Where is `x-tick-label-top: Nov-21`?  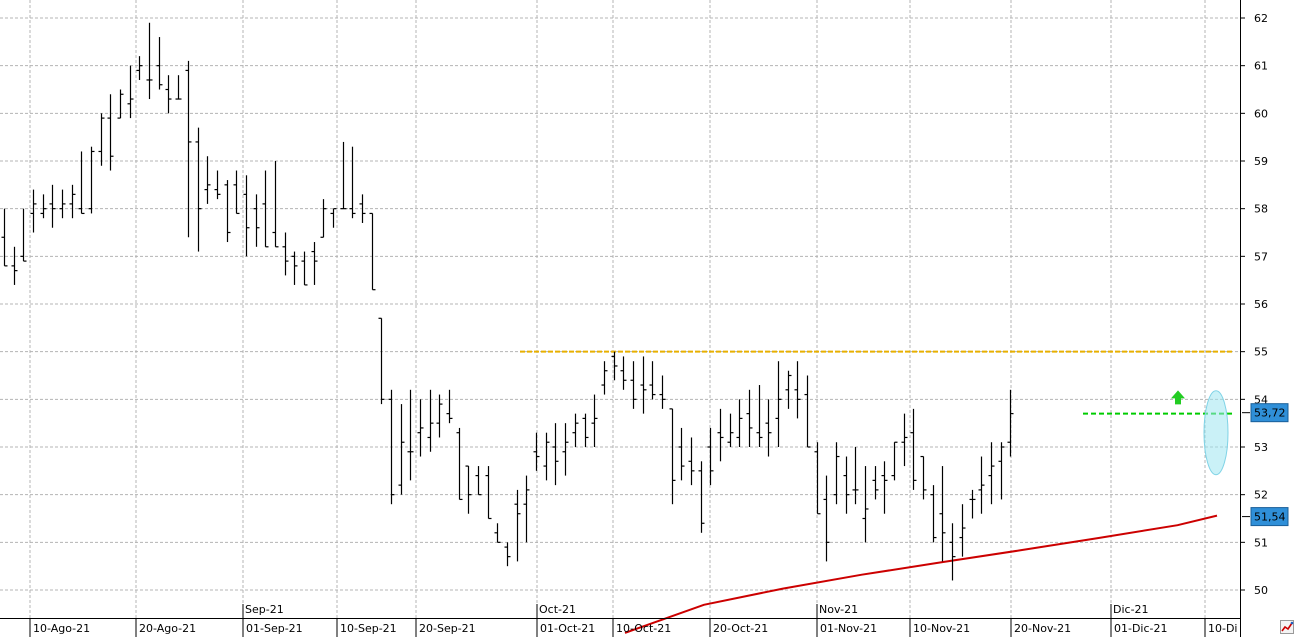
x-tick-label-top: Nov-21 is located at coordinates (838, 609).